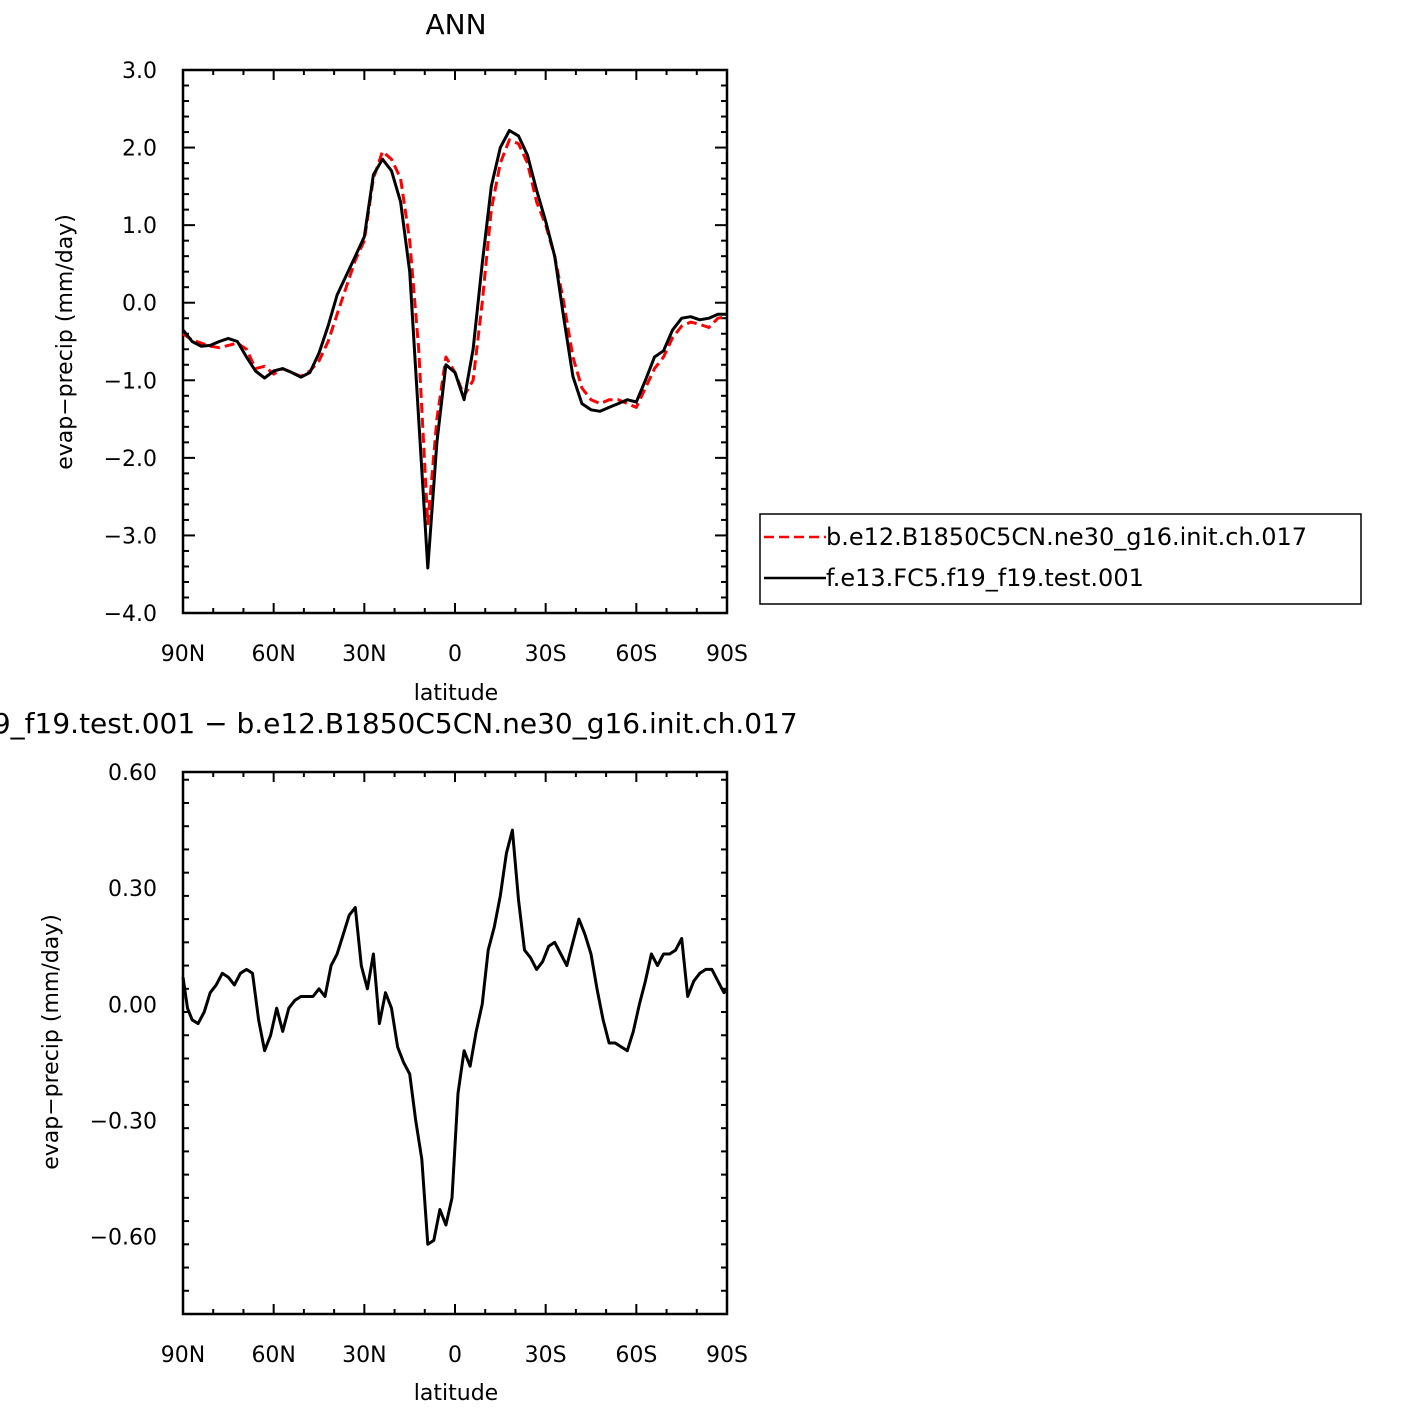 The image size is (1413, 1413). Describe the element at coordinates (51, 1042) in the screenshot. I see `bottom-y-axis-label: evap−precip (mm/day)` at that location.